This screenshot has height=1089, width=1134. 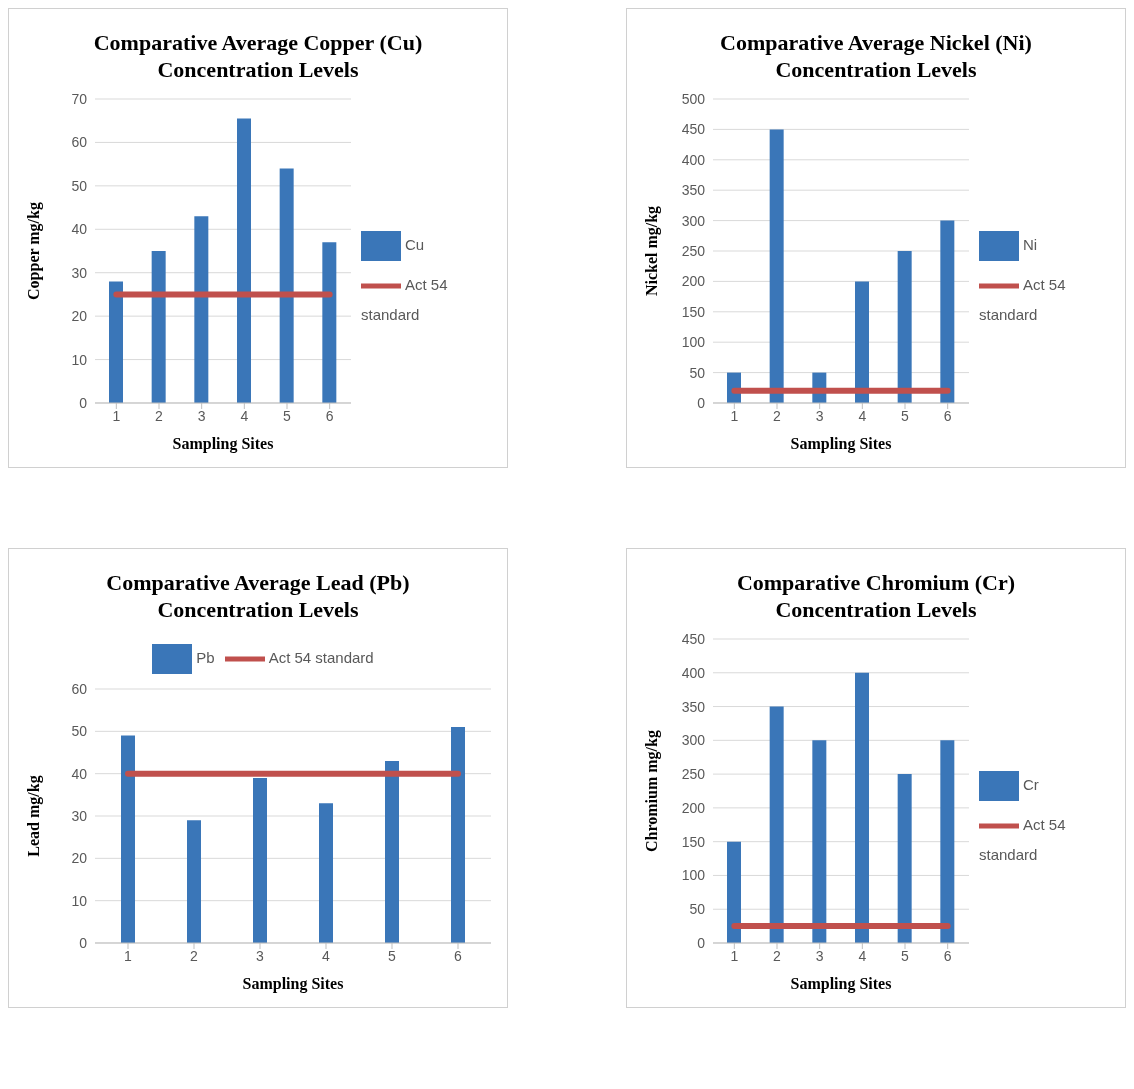 I want to click on y-tick-label: 30, so click(x=79, y=272).